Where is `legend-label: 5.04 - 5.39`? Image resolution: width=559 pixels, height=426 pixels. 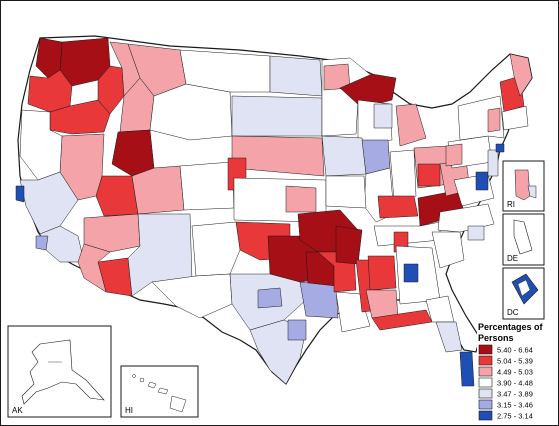
legend-label: 5.04 - 5.39 is located at coordinates (515, 361).